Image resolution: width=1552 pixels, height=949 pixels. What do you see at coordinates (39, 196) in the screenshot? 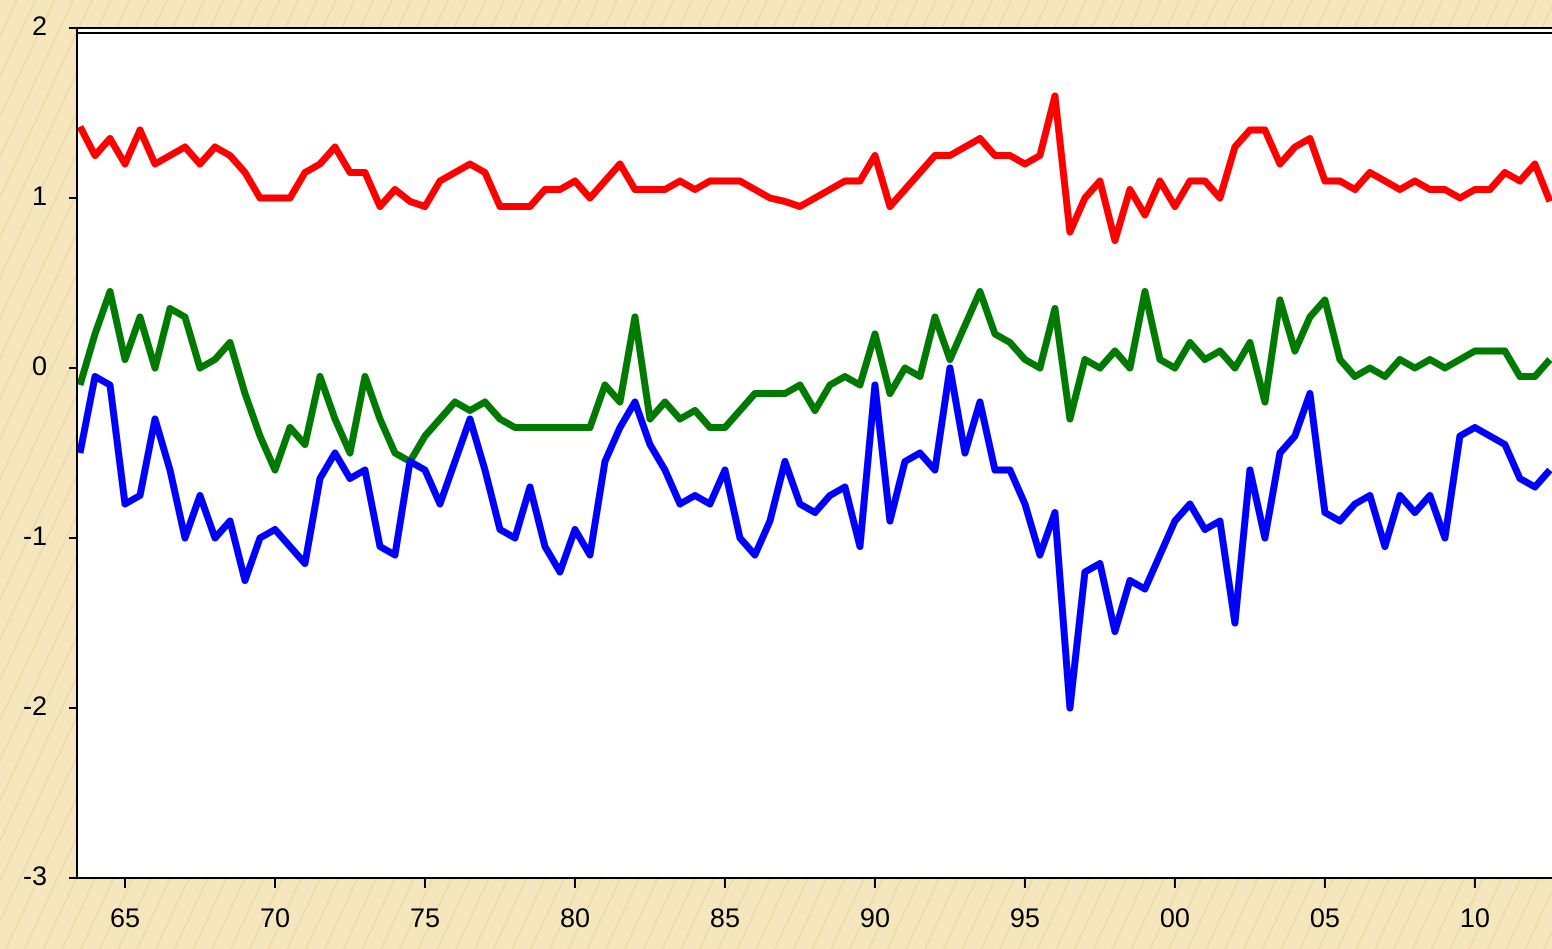
I see `y-tick-label: 1` at bounding box center [39, 196].